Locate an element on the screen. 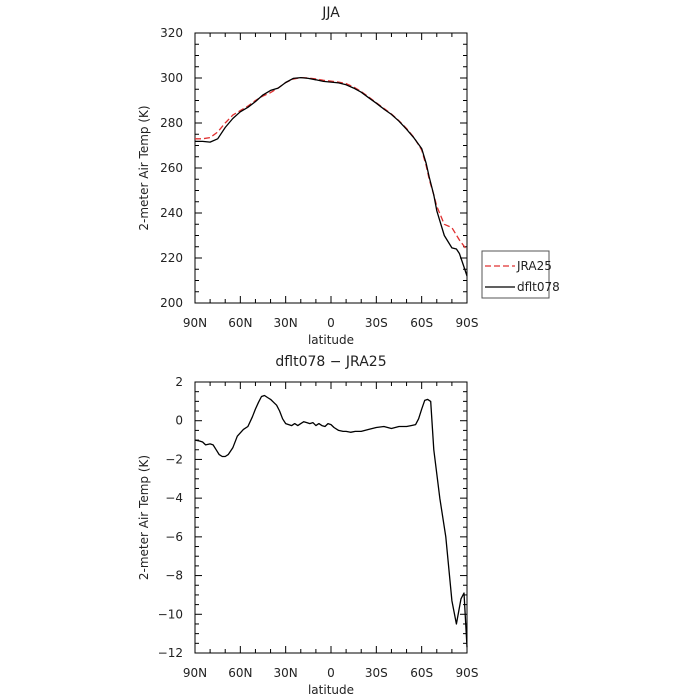 The width and height of the screenshot is (700, 700). y-tick-label: −8 is located at coordinates (174, 576).